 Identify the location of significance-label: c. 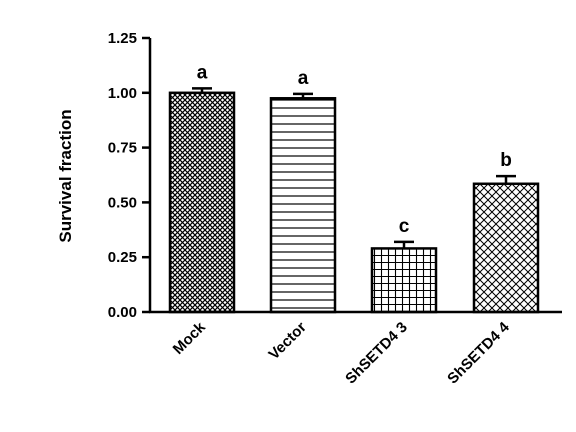
(404, 226).